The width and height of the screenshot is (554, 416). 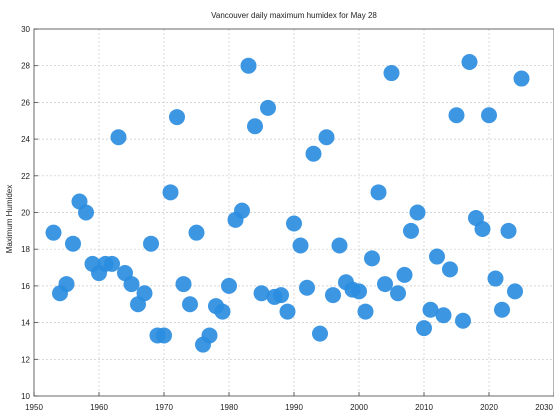 What do you see at coordinates (164, 407) in the screenshot?
I see `x-tick-label: 1970` at bounding box center [164, 407].